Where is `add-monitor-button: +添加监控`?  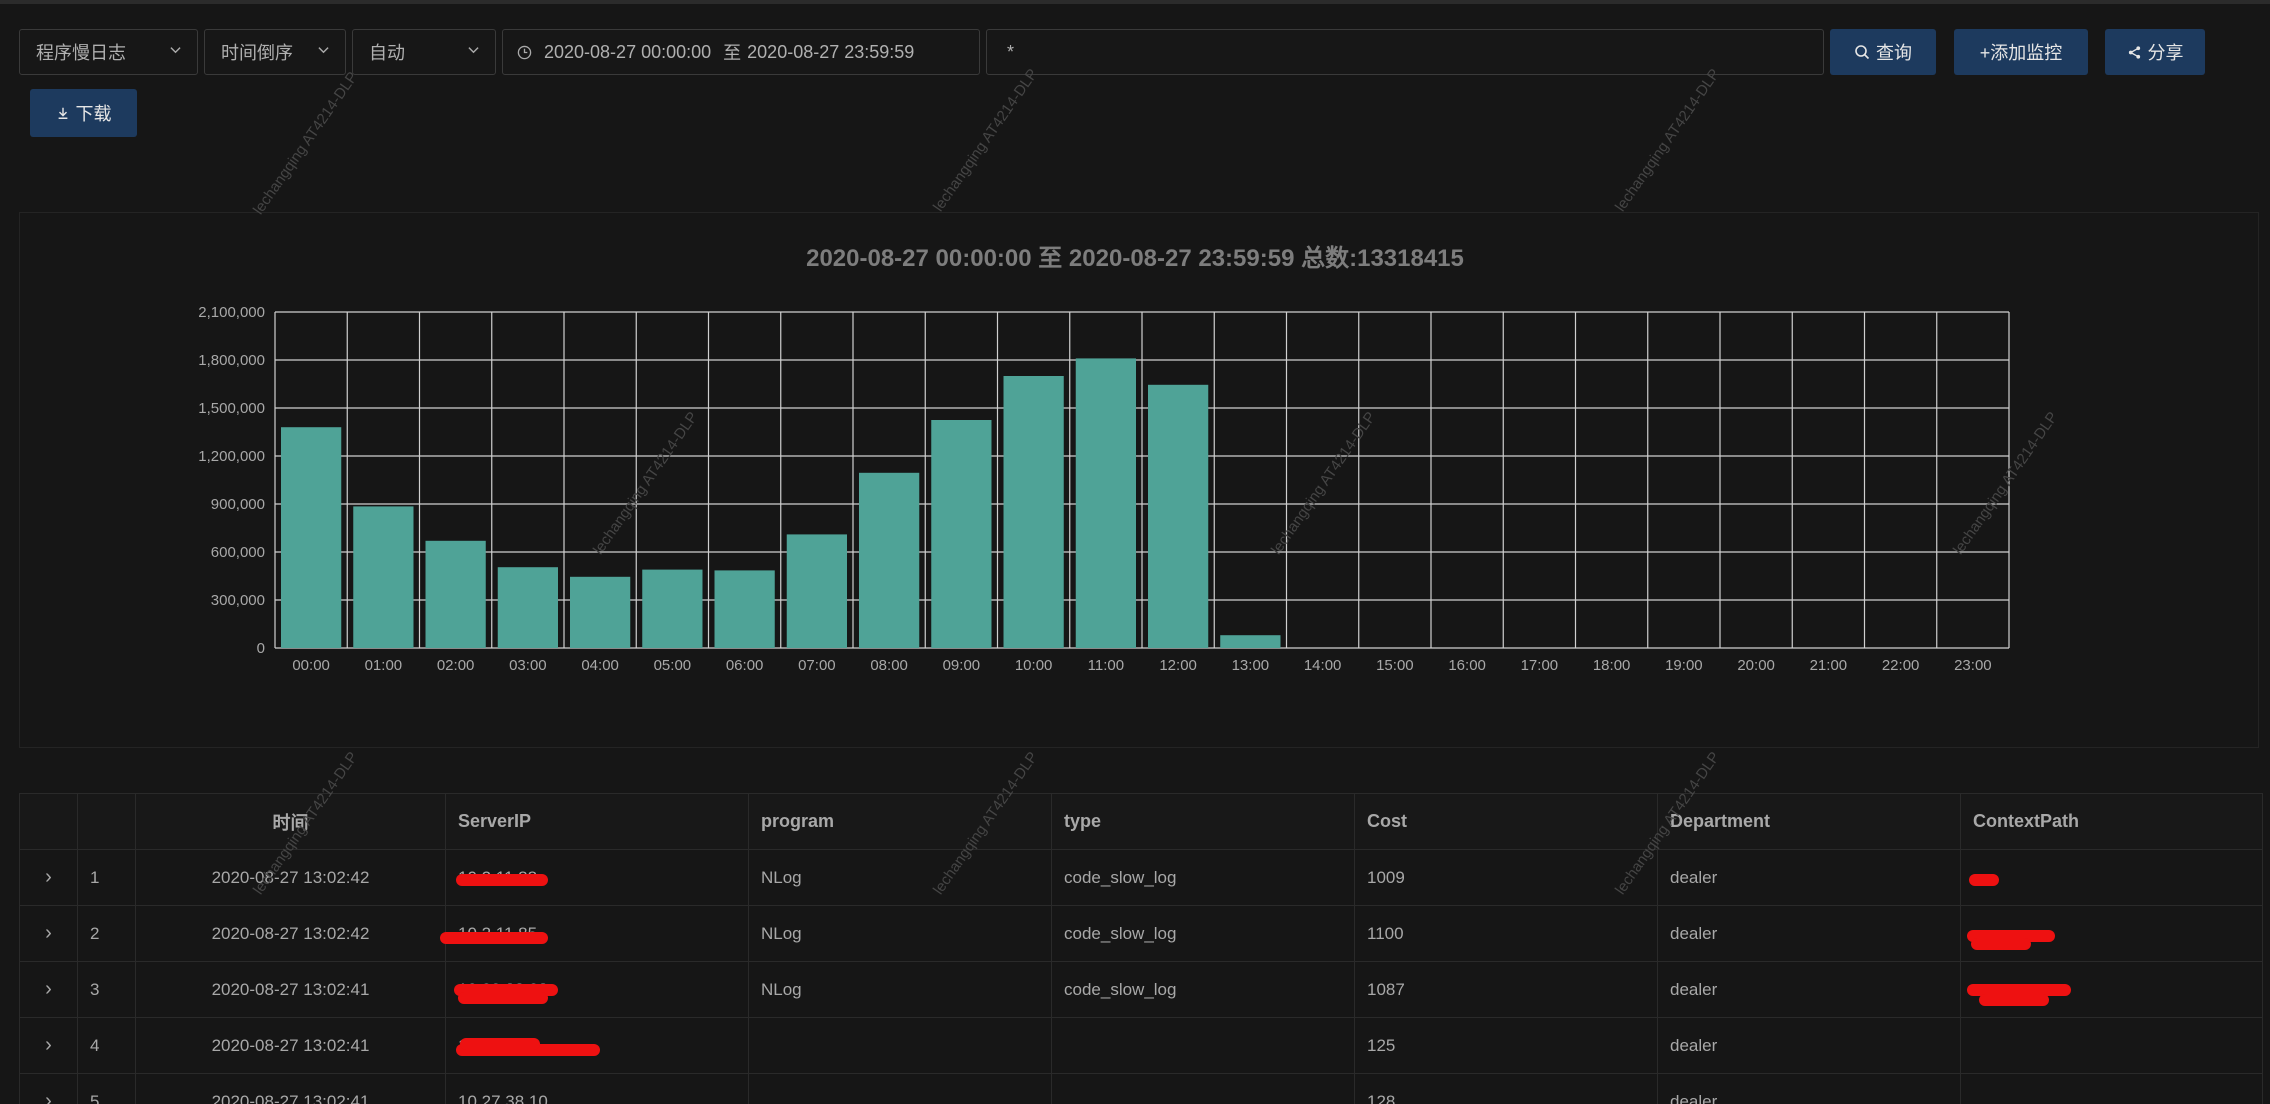 add-monitor-button: +添加监控 is located at coordinates (2021, 52).